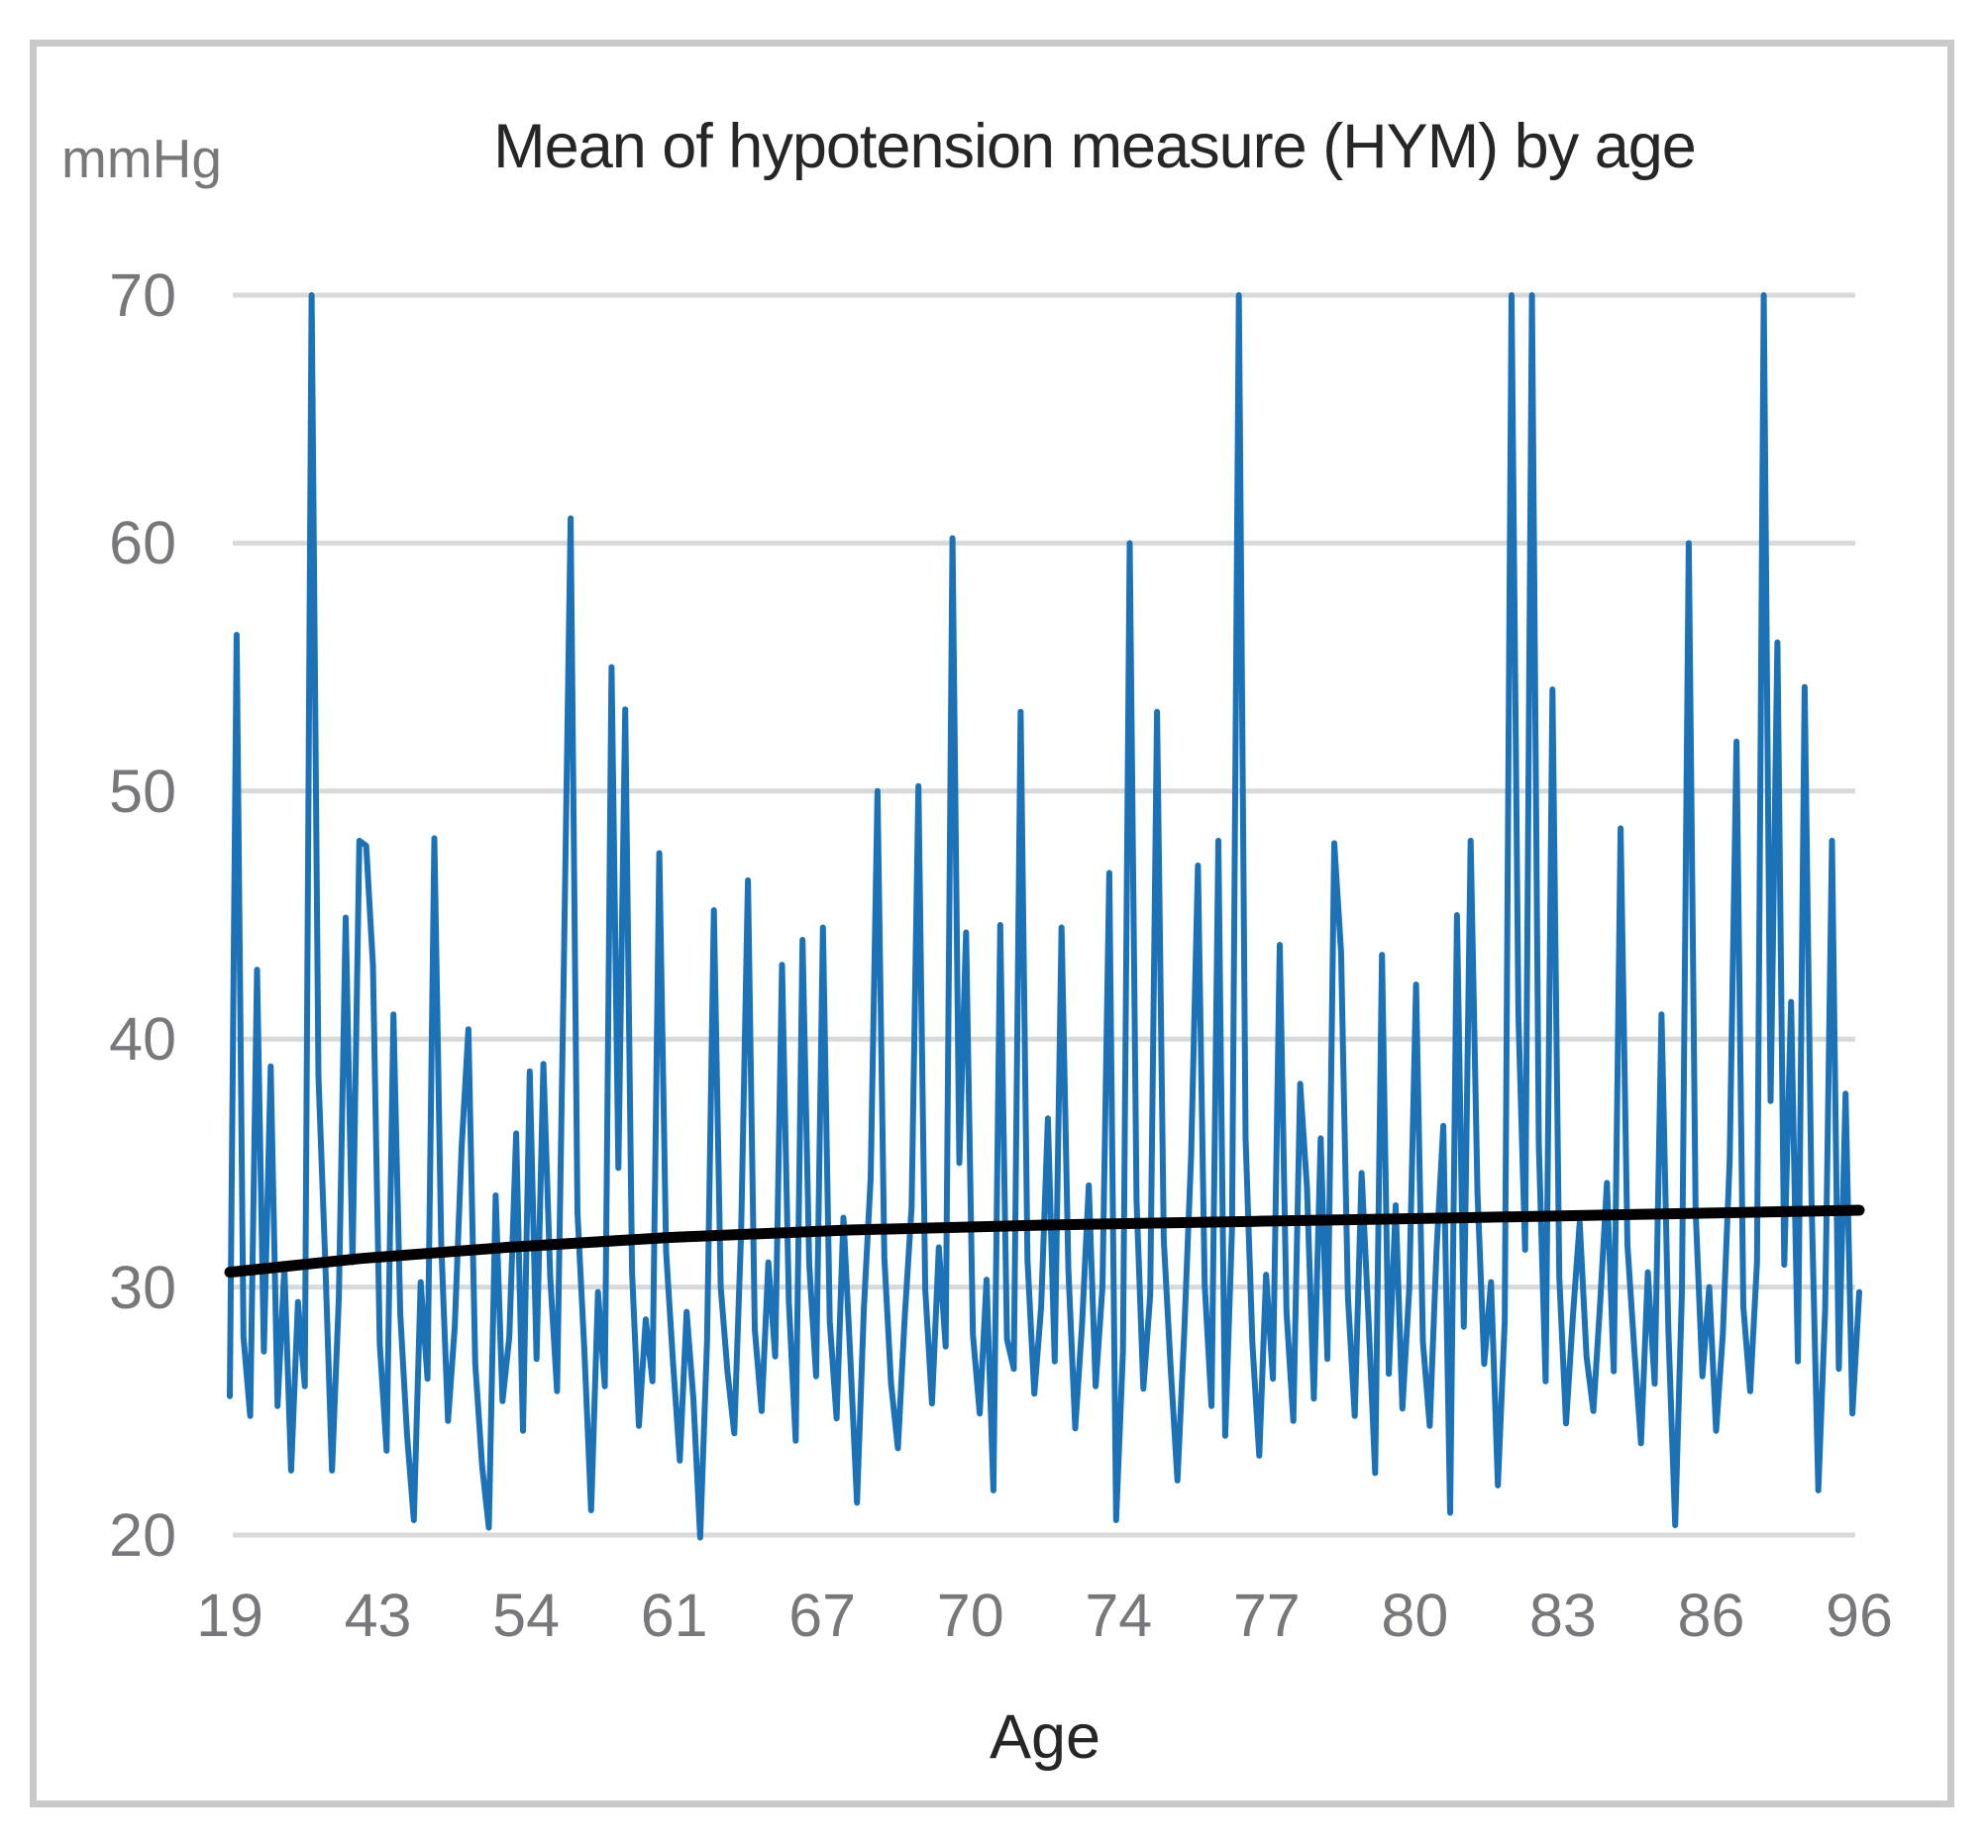 This screenshot has width=1988, height=1848. What do you see at coordinates (142, 1039) in the screenshot?
I see `y-tick-label: 40` at bounding box center [142, 1039].